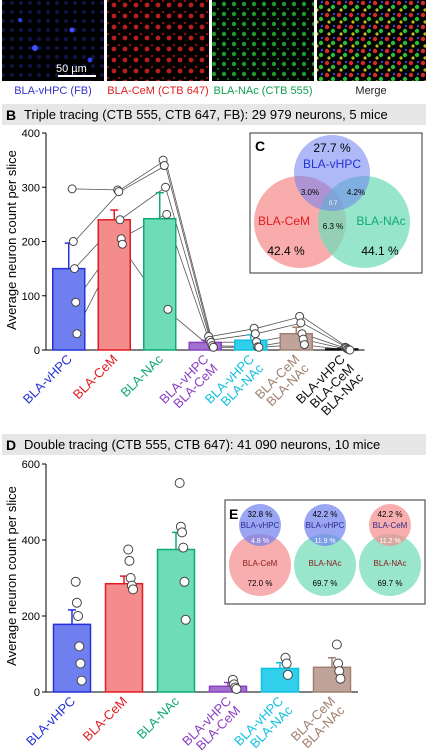  Describe the element at coordinates (371, 40) in the screenshot. I see `micrograph-merge` at that location.